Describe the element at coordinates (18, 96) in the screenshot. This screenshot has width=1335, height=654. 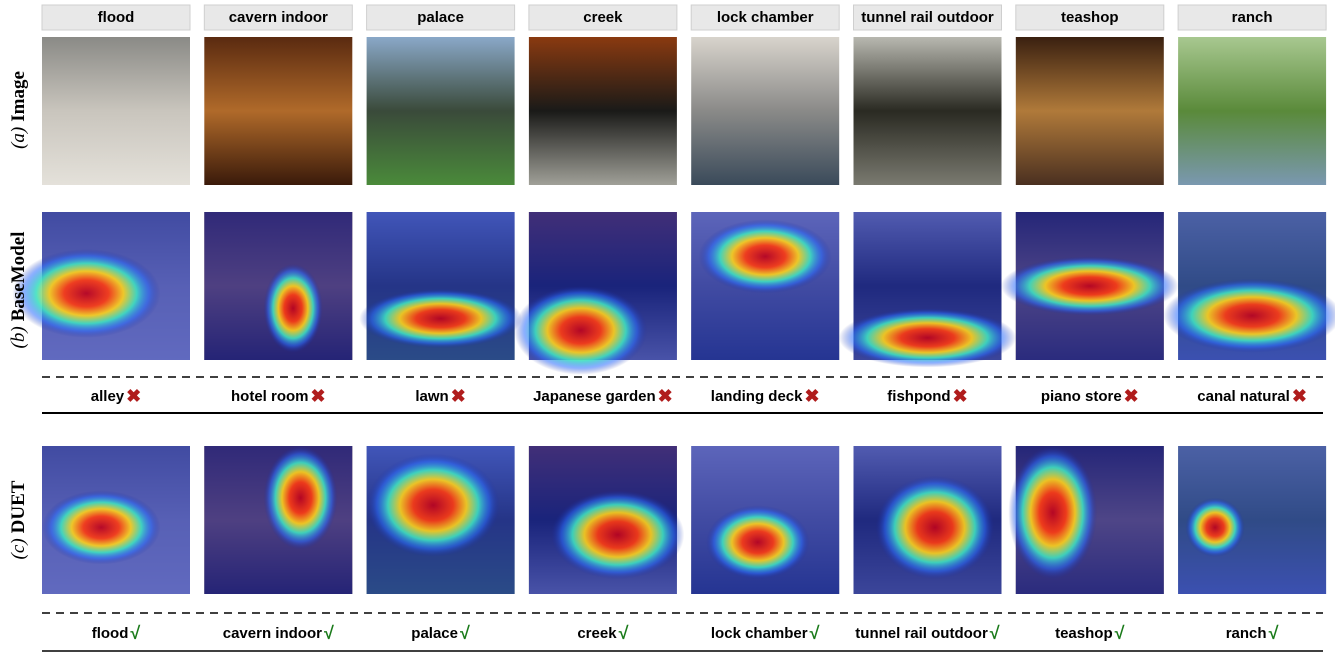
I see `row-name: Image` at that location.